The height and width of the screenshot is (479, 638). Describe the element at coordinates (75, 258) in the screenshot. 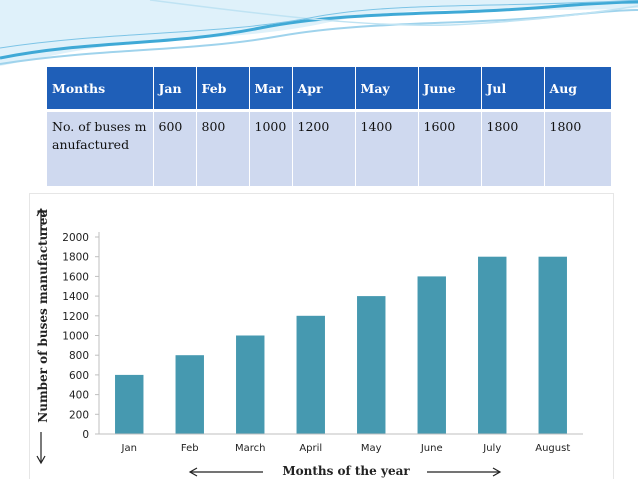

I see `y-tick-label: 1800` at that location.